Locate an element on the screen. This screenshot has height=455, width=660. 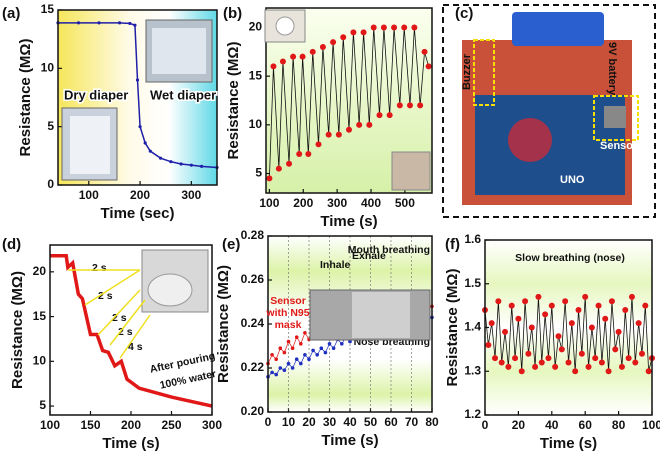
y-tick-label: 0.20 is located at coordinates (253, 411).